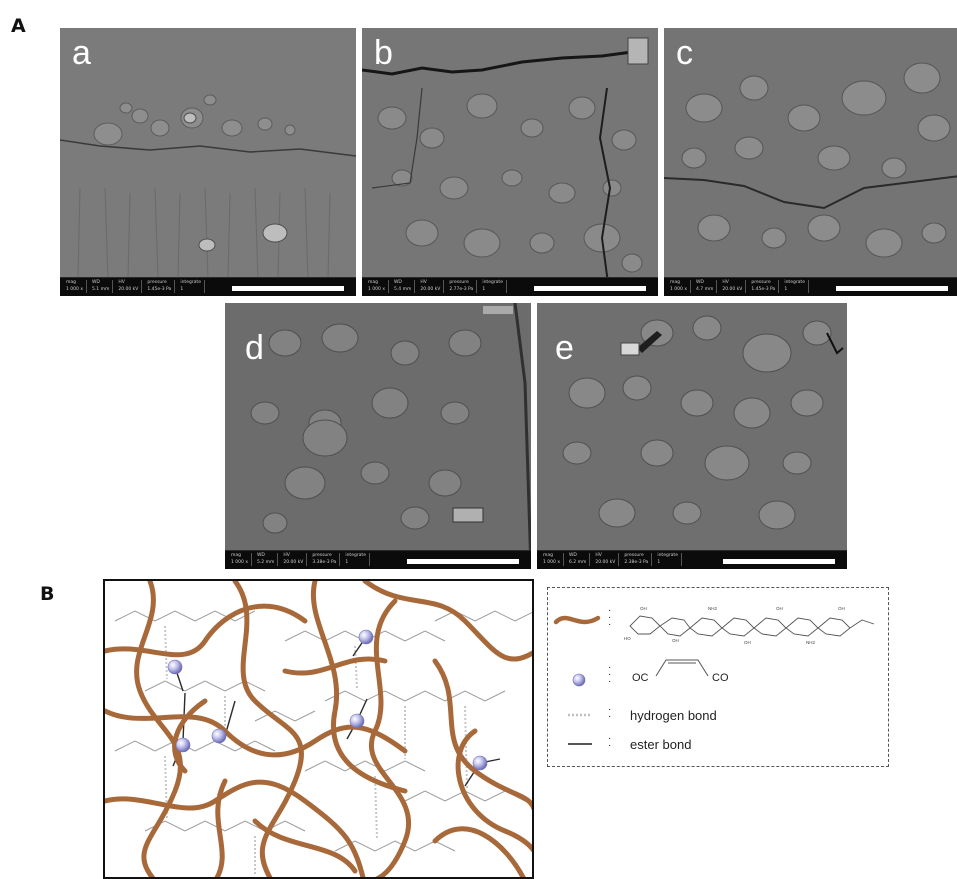 This screenshot has height=879, width=957. Describe the element at coordinates (579, 680) in the screenshot. I see `crosslinker-symbol` at that location.